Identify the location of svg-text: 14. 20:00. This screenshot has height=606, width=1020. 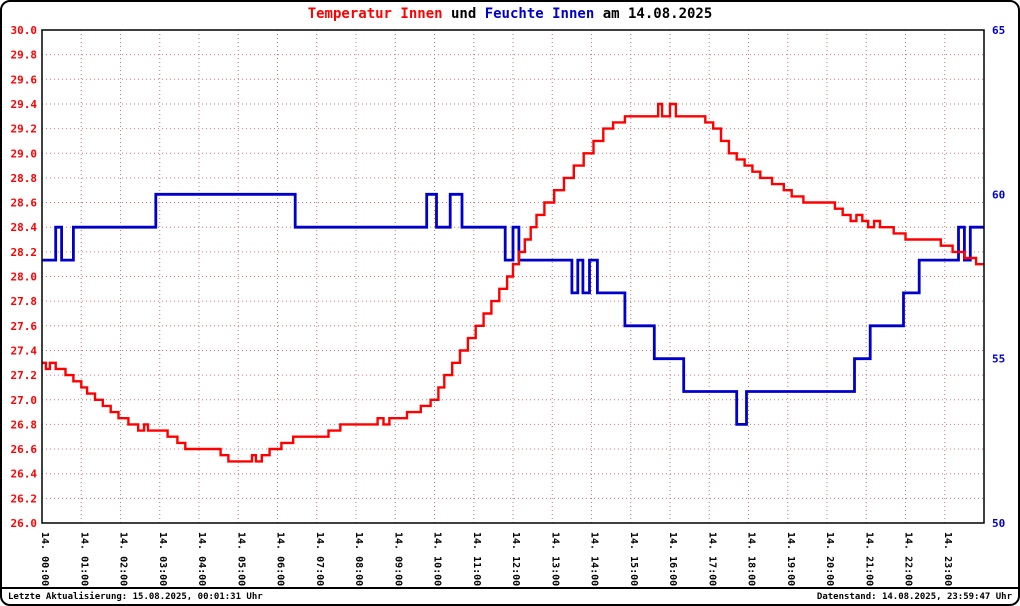
(829, 559).